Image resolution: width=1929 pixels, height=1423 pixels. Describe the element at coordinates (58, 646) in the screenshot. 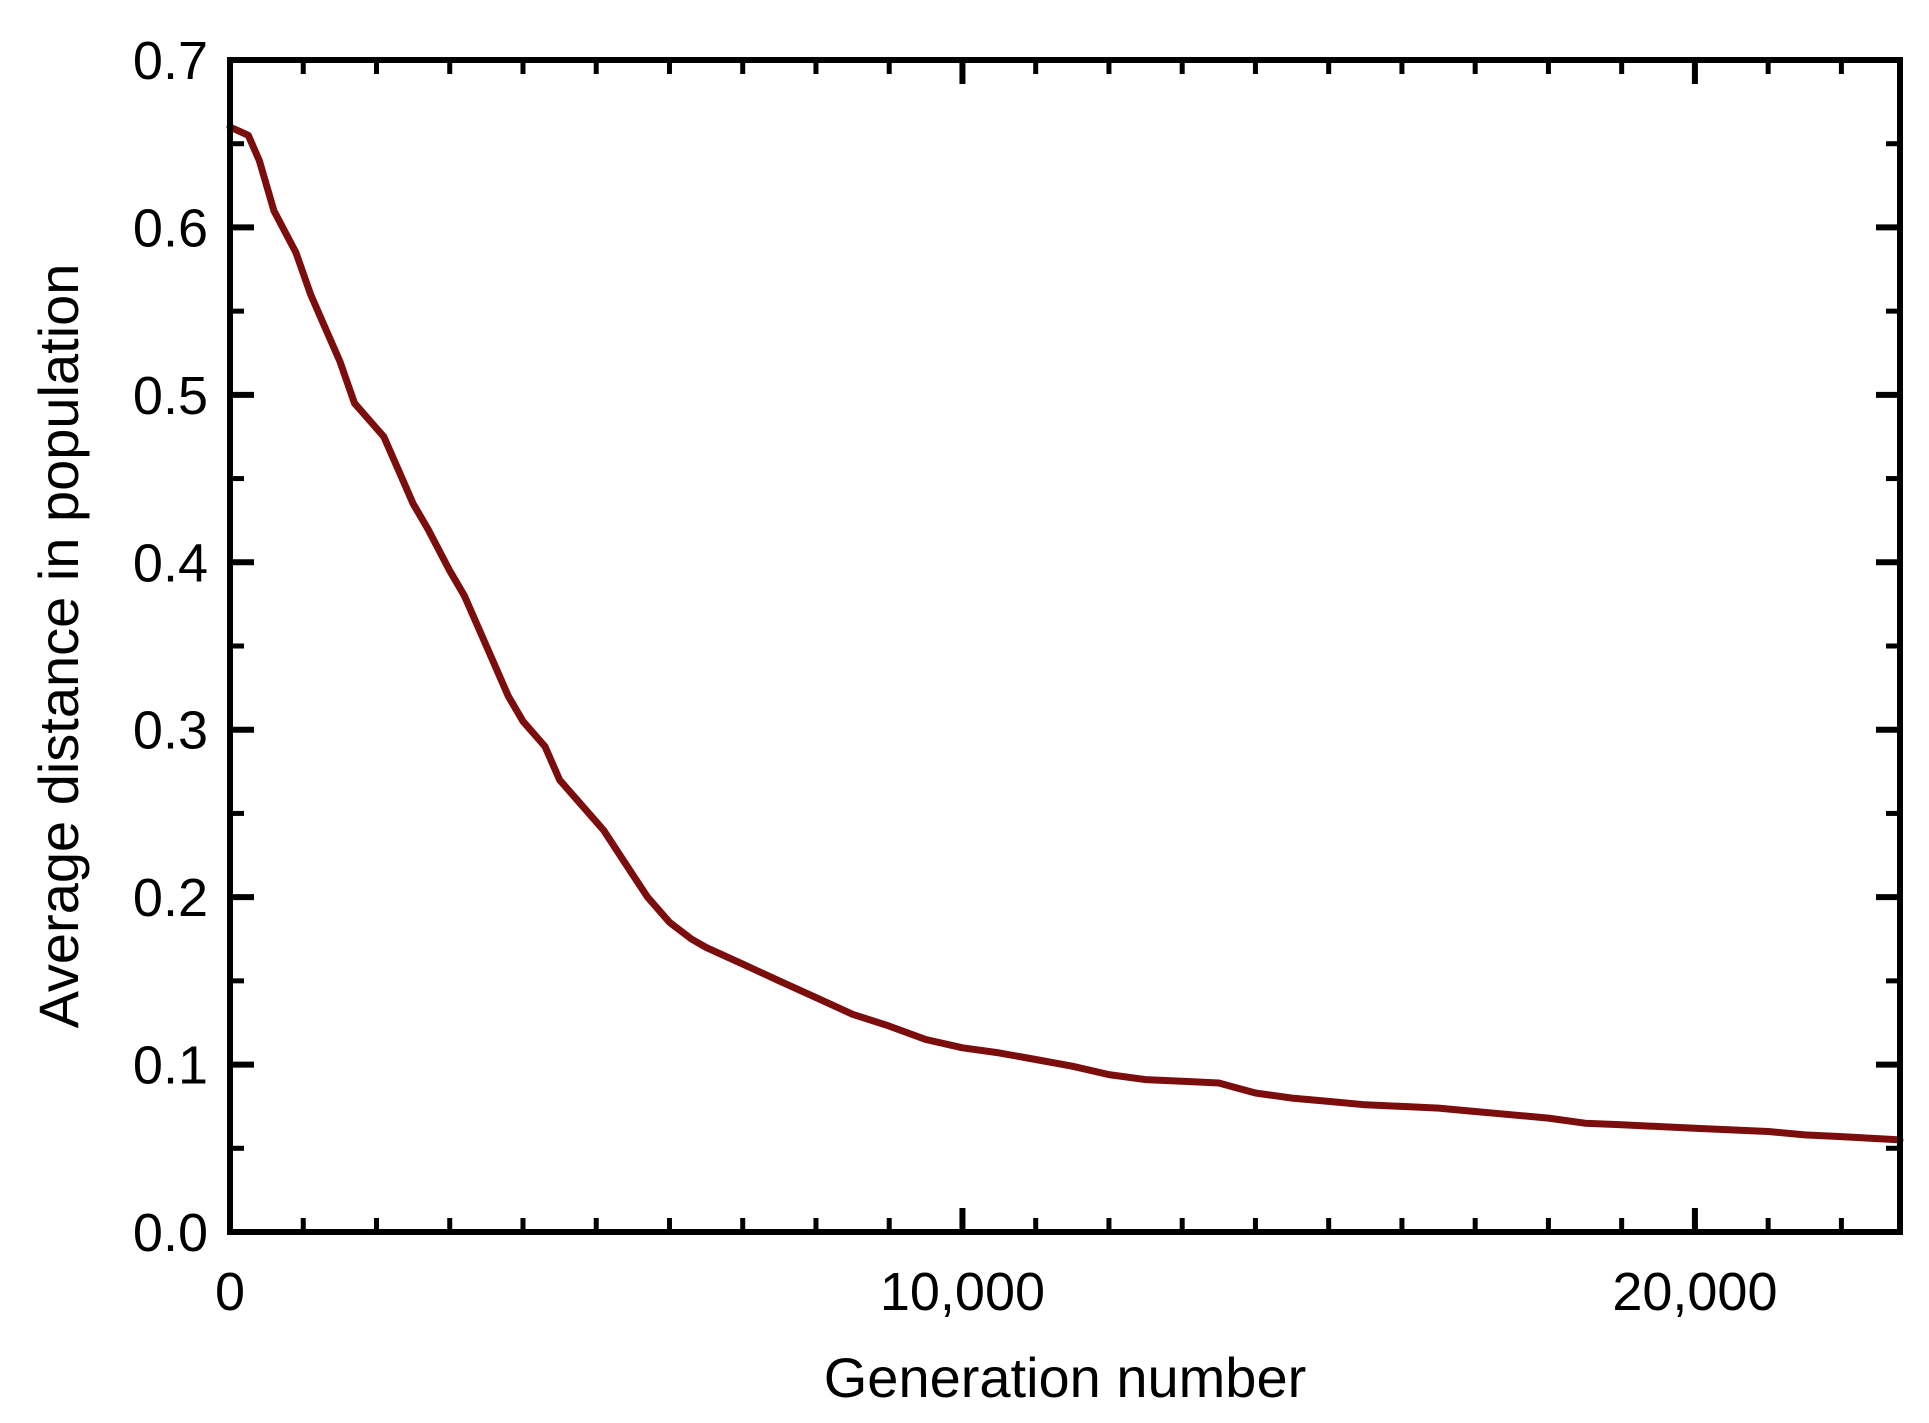

I see `y-axis-label: Average distance in population` at that location.